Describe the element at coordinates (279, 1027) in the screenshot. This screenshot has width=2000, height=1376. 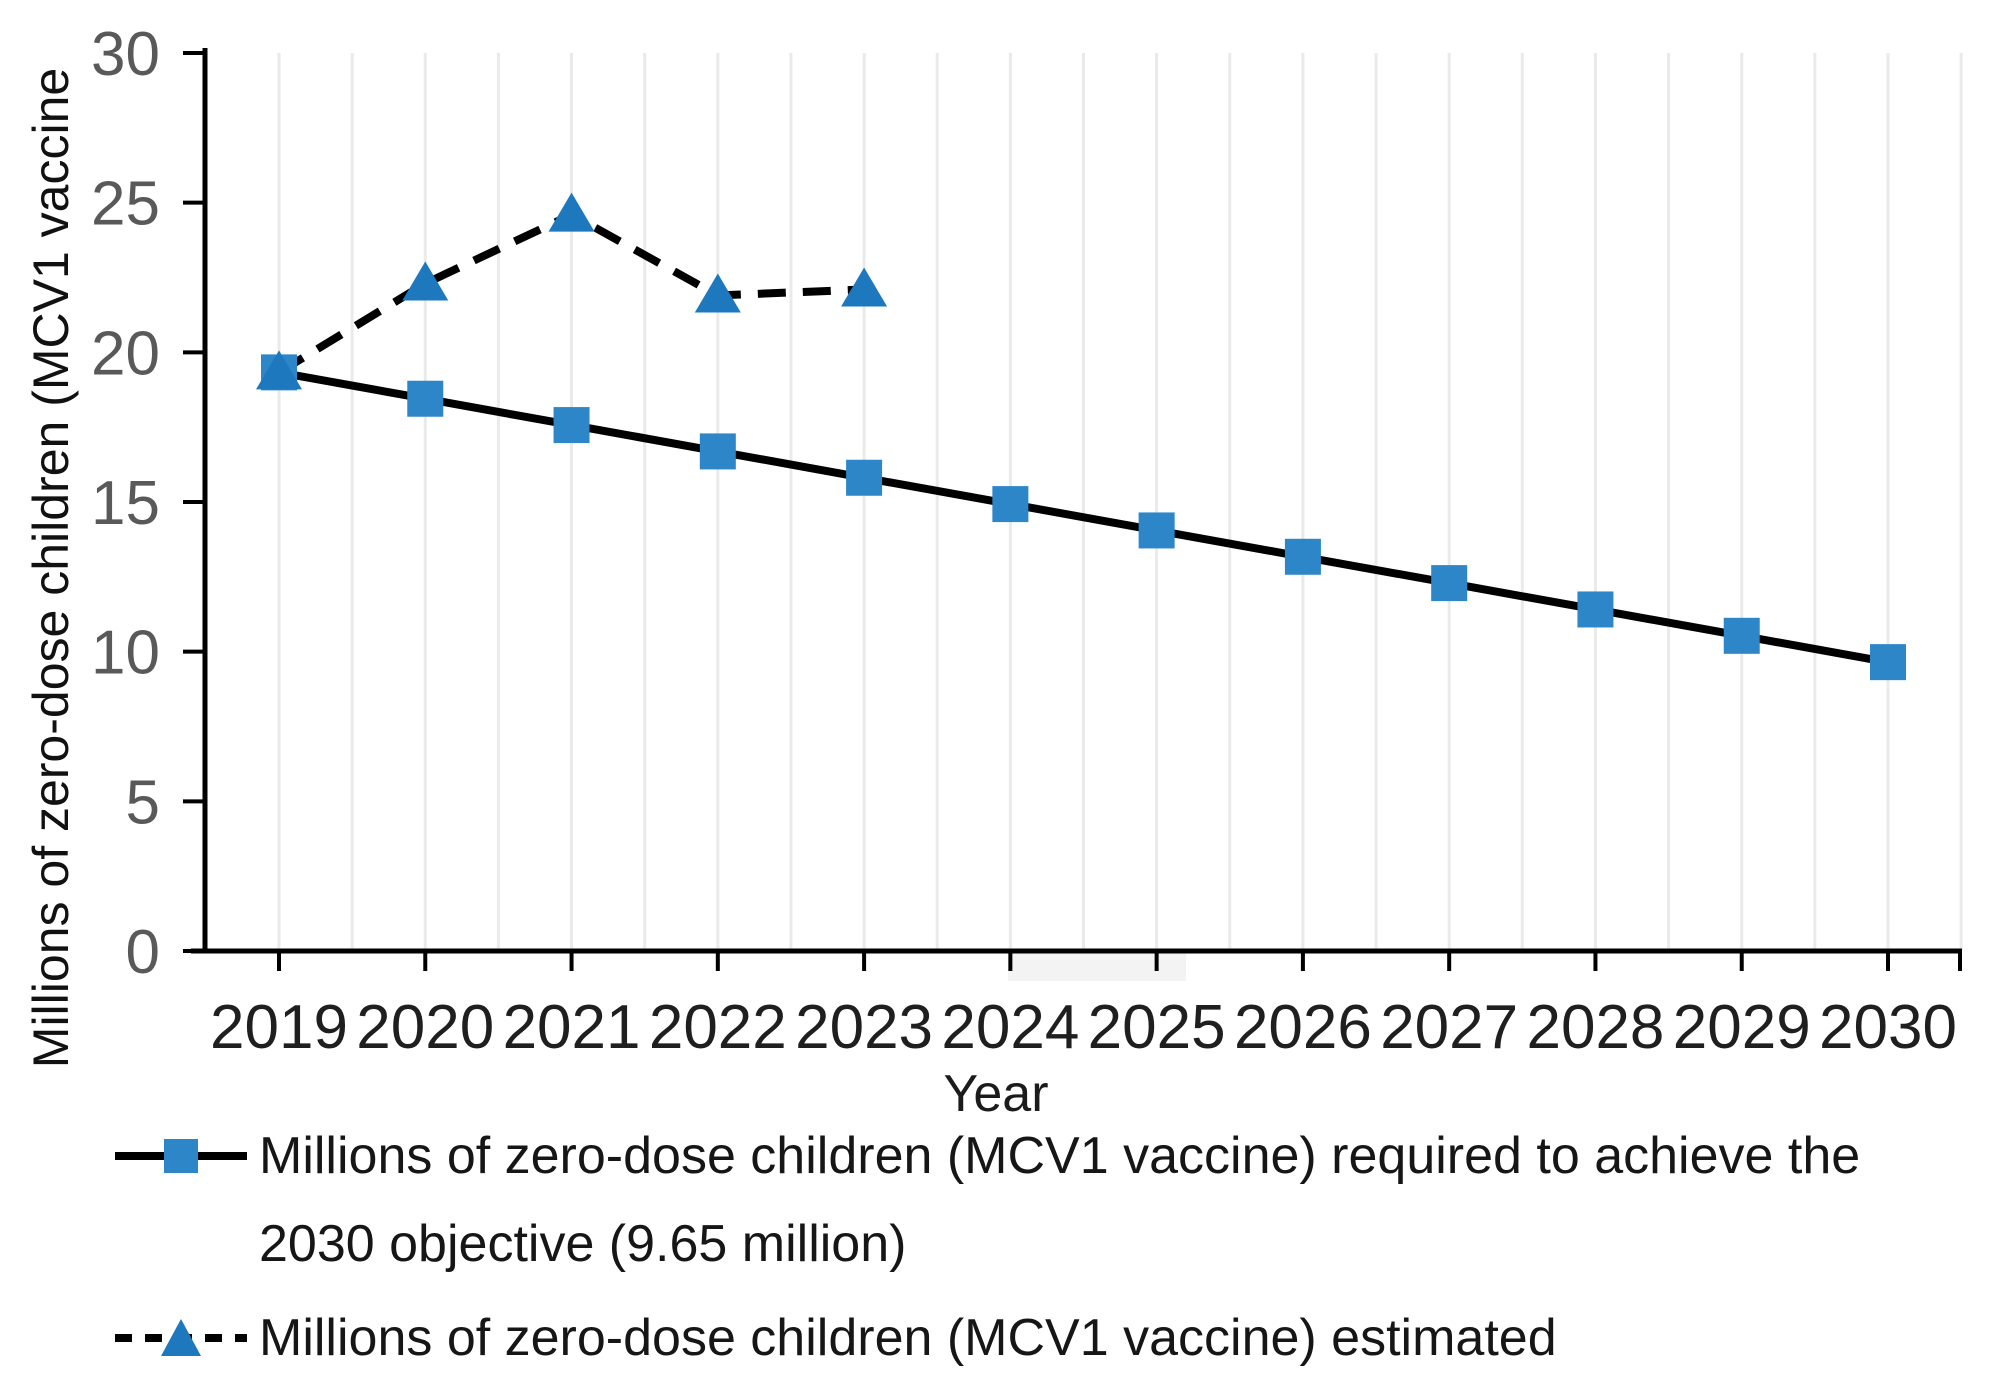
I see `x-tick-label: 2019` at that location.